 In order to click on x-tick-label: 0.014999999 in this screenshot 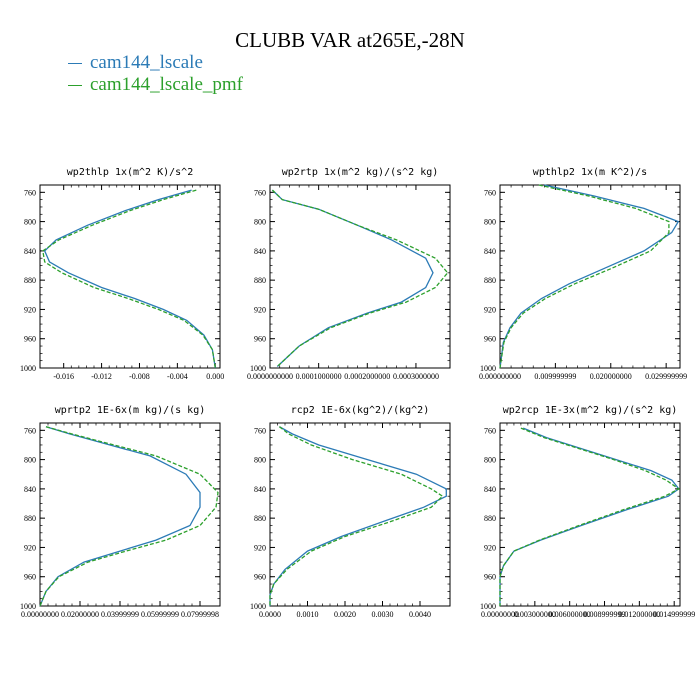, I will do `click(674, 614)`.